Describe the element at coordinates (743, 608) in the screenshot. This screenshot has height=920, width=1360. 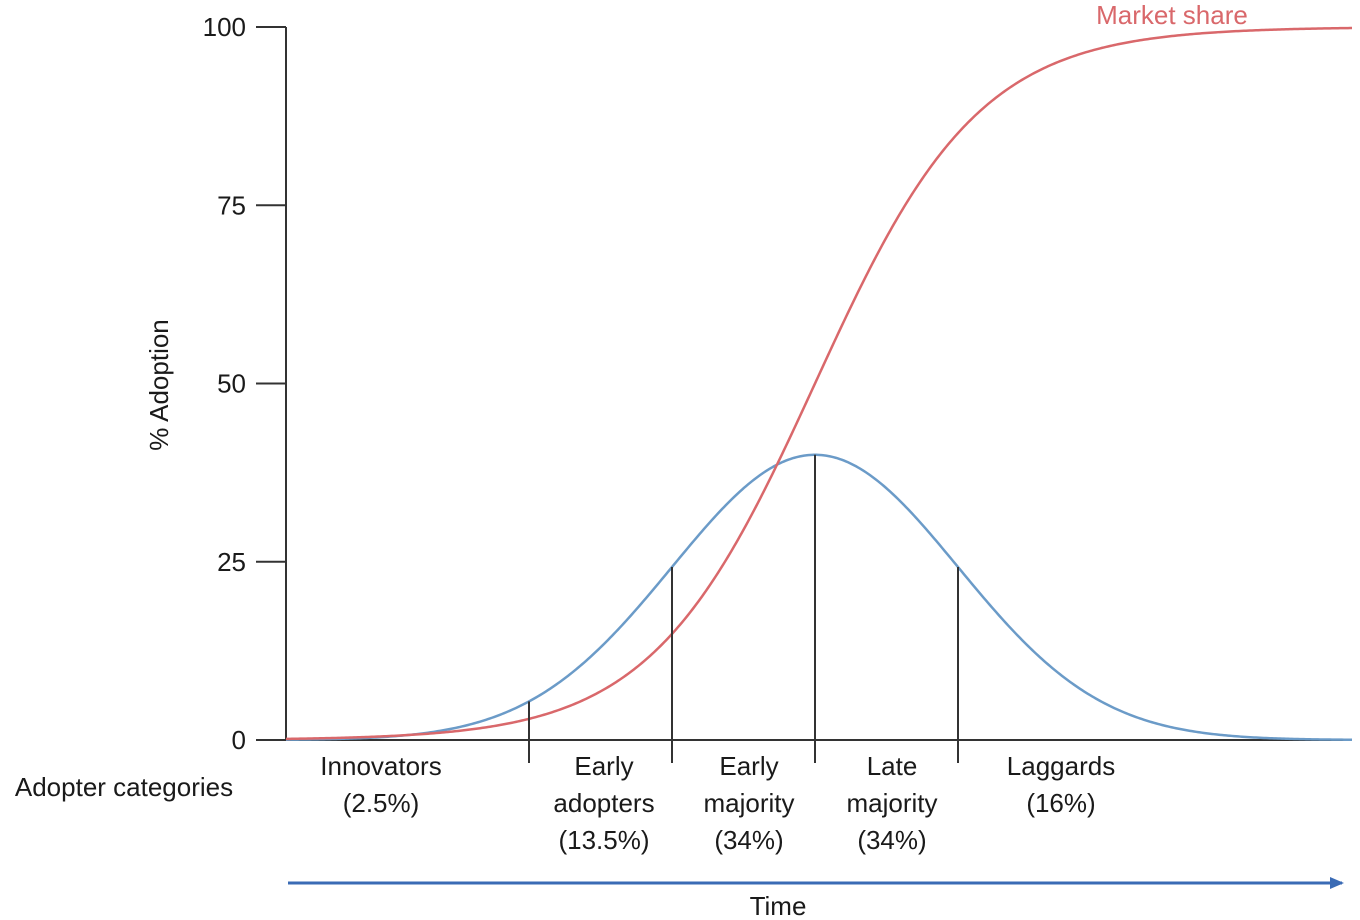
I see `category-dividers` at that location.